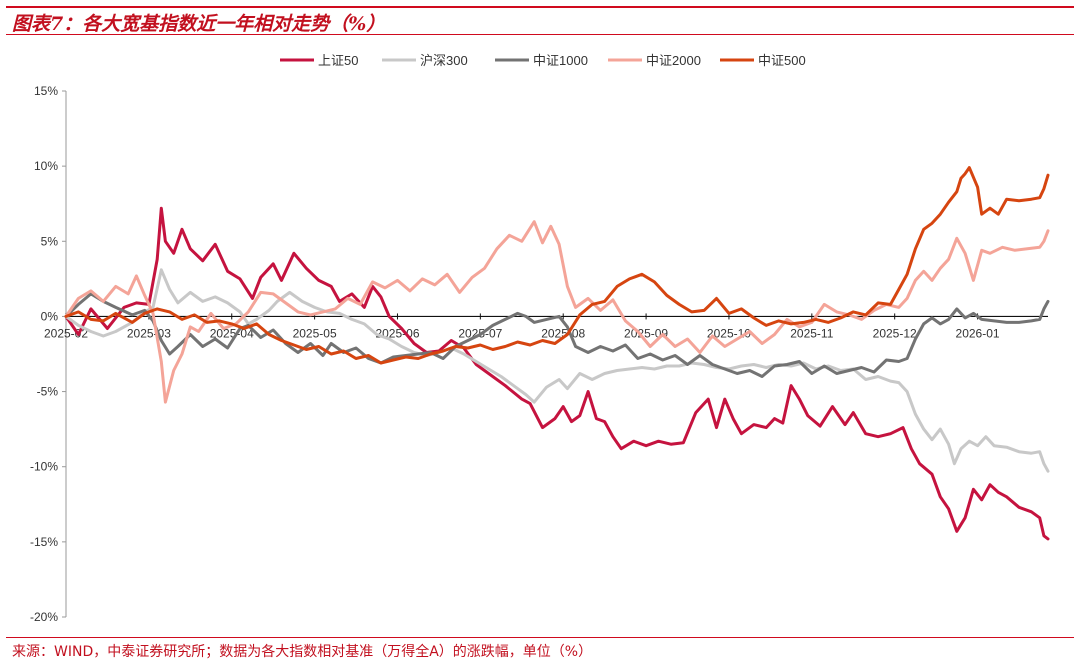 The height and width of the screenshot is (668, 1080). What do you see at coordinates (673, 60) in the screenshot?
I see `legend-label: 中证2000` at bounding box center [673, 60].